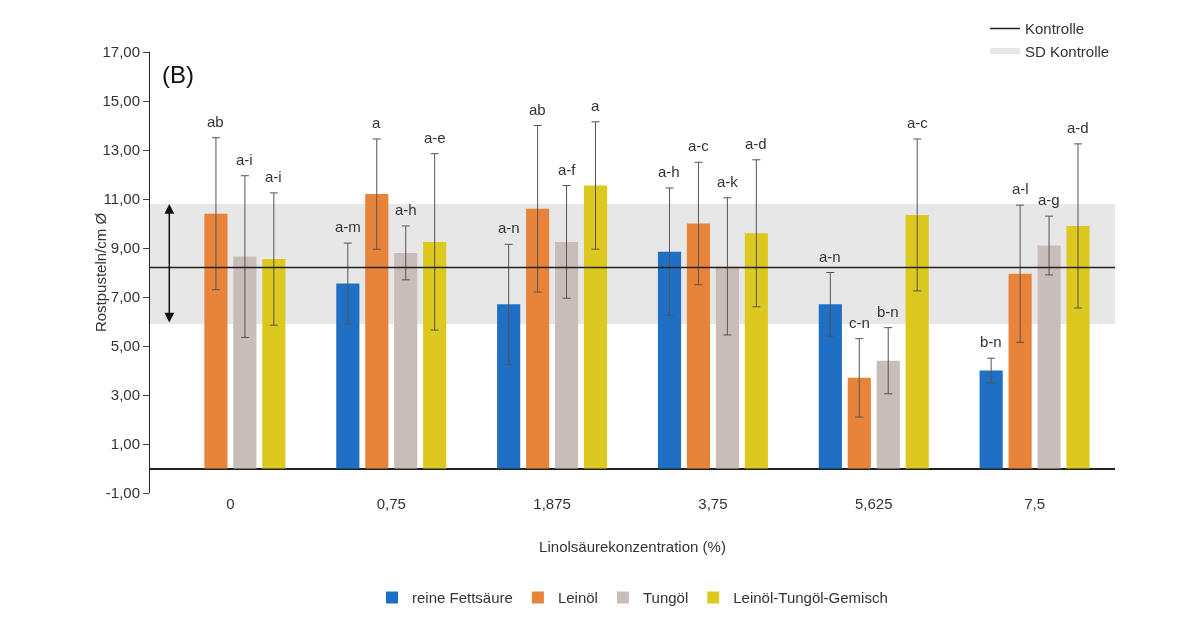 The height and width of the screenshot is (632, 1203). What do you see at coordinates (230, 503) in the screenshot?
I see `x-tick-label: 0` at bounding box center [230, 503].